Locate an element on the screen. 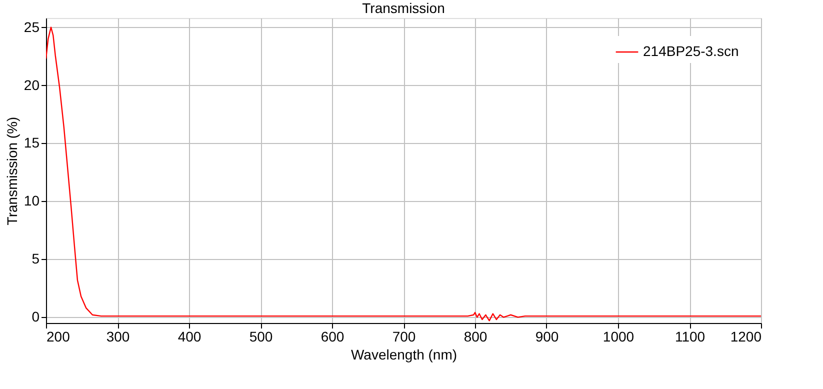 The height and width of the screenshot is (389, 823). y-axis-title: Transmission (%) is located at coordinates (12, 171).